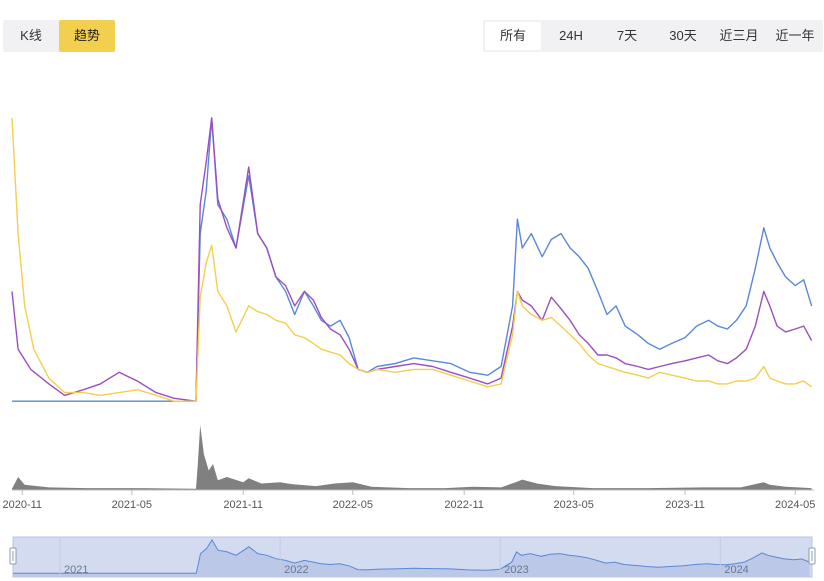  What do you see at coordinates (31, 35) in the screenshot?
I see `kline-view-button: K线` at bounding box center [31, 35].